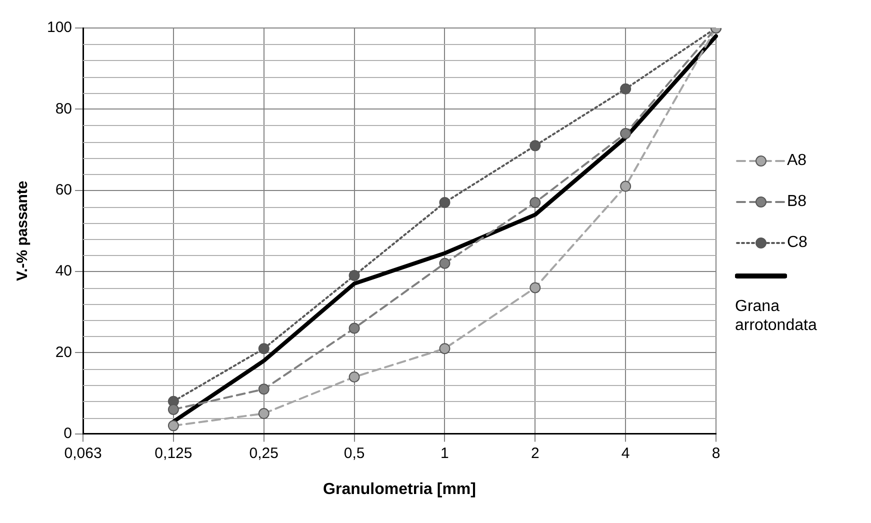  What do you see at coordinates (63, 352) in the screenshot?
I see `y-tick-label: 20` at bounding box center [63, 352].